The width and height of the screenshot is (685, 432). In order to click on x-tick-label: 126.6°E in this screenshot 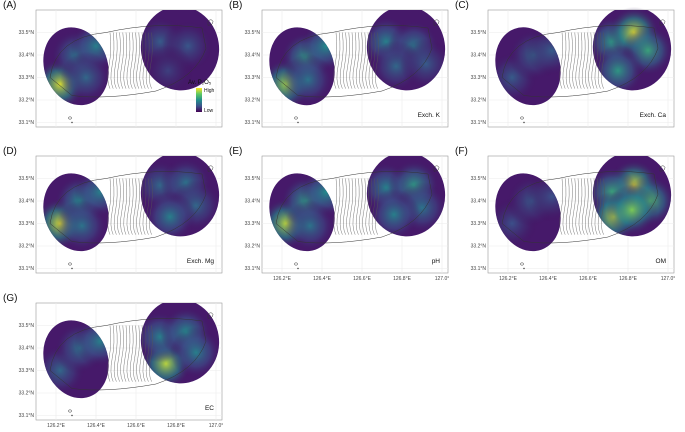, I will do `click(588, 279)`.